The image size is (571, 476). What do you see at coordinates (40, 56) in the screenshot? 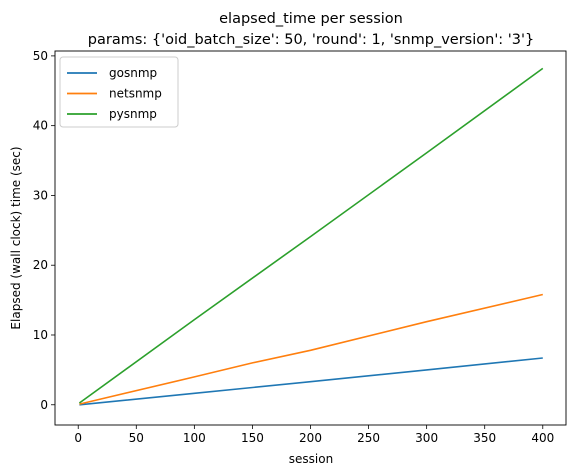
I see `y-tick-label: 50` at bounding box center [40, 56].